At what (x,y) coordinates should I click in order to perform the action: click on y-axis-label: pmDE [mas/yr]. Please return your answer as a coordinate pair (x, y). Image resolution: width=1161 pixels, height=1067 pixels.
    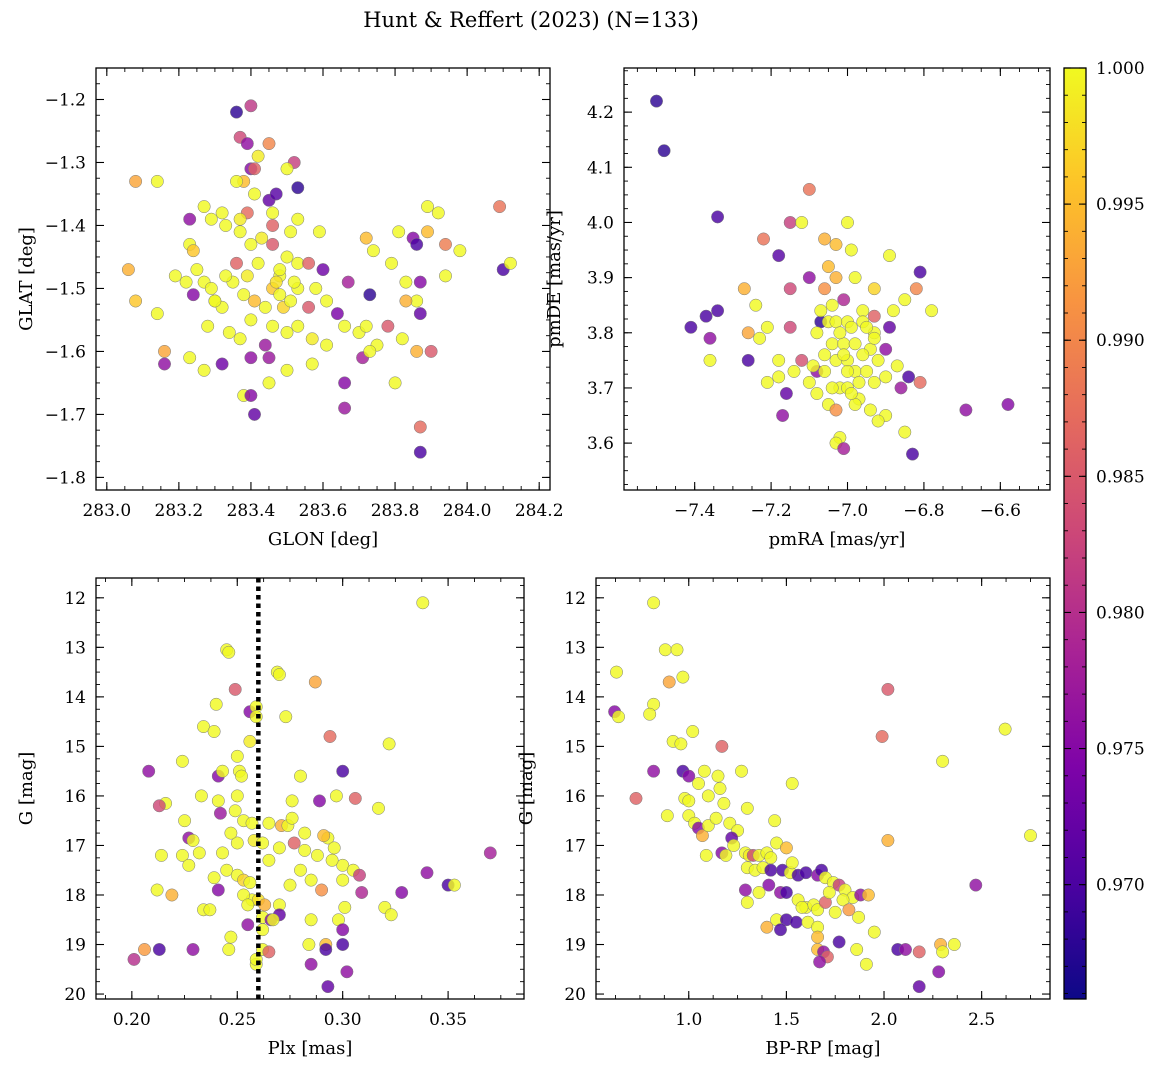
    Looking at the image, I should click on (554, 279).